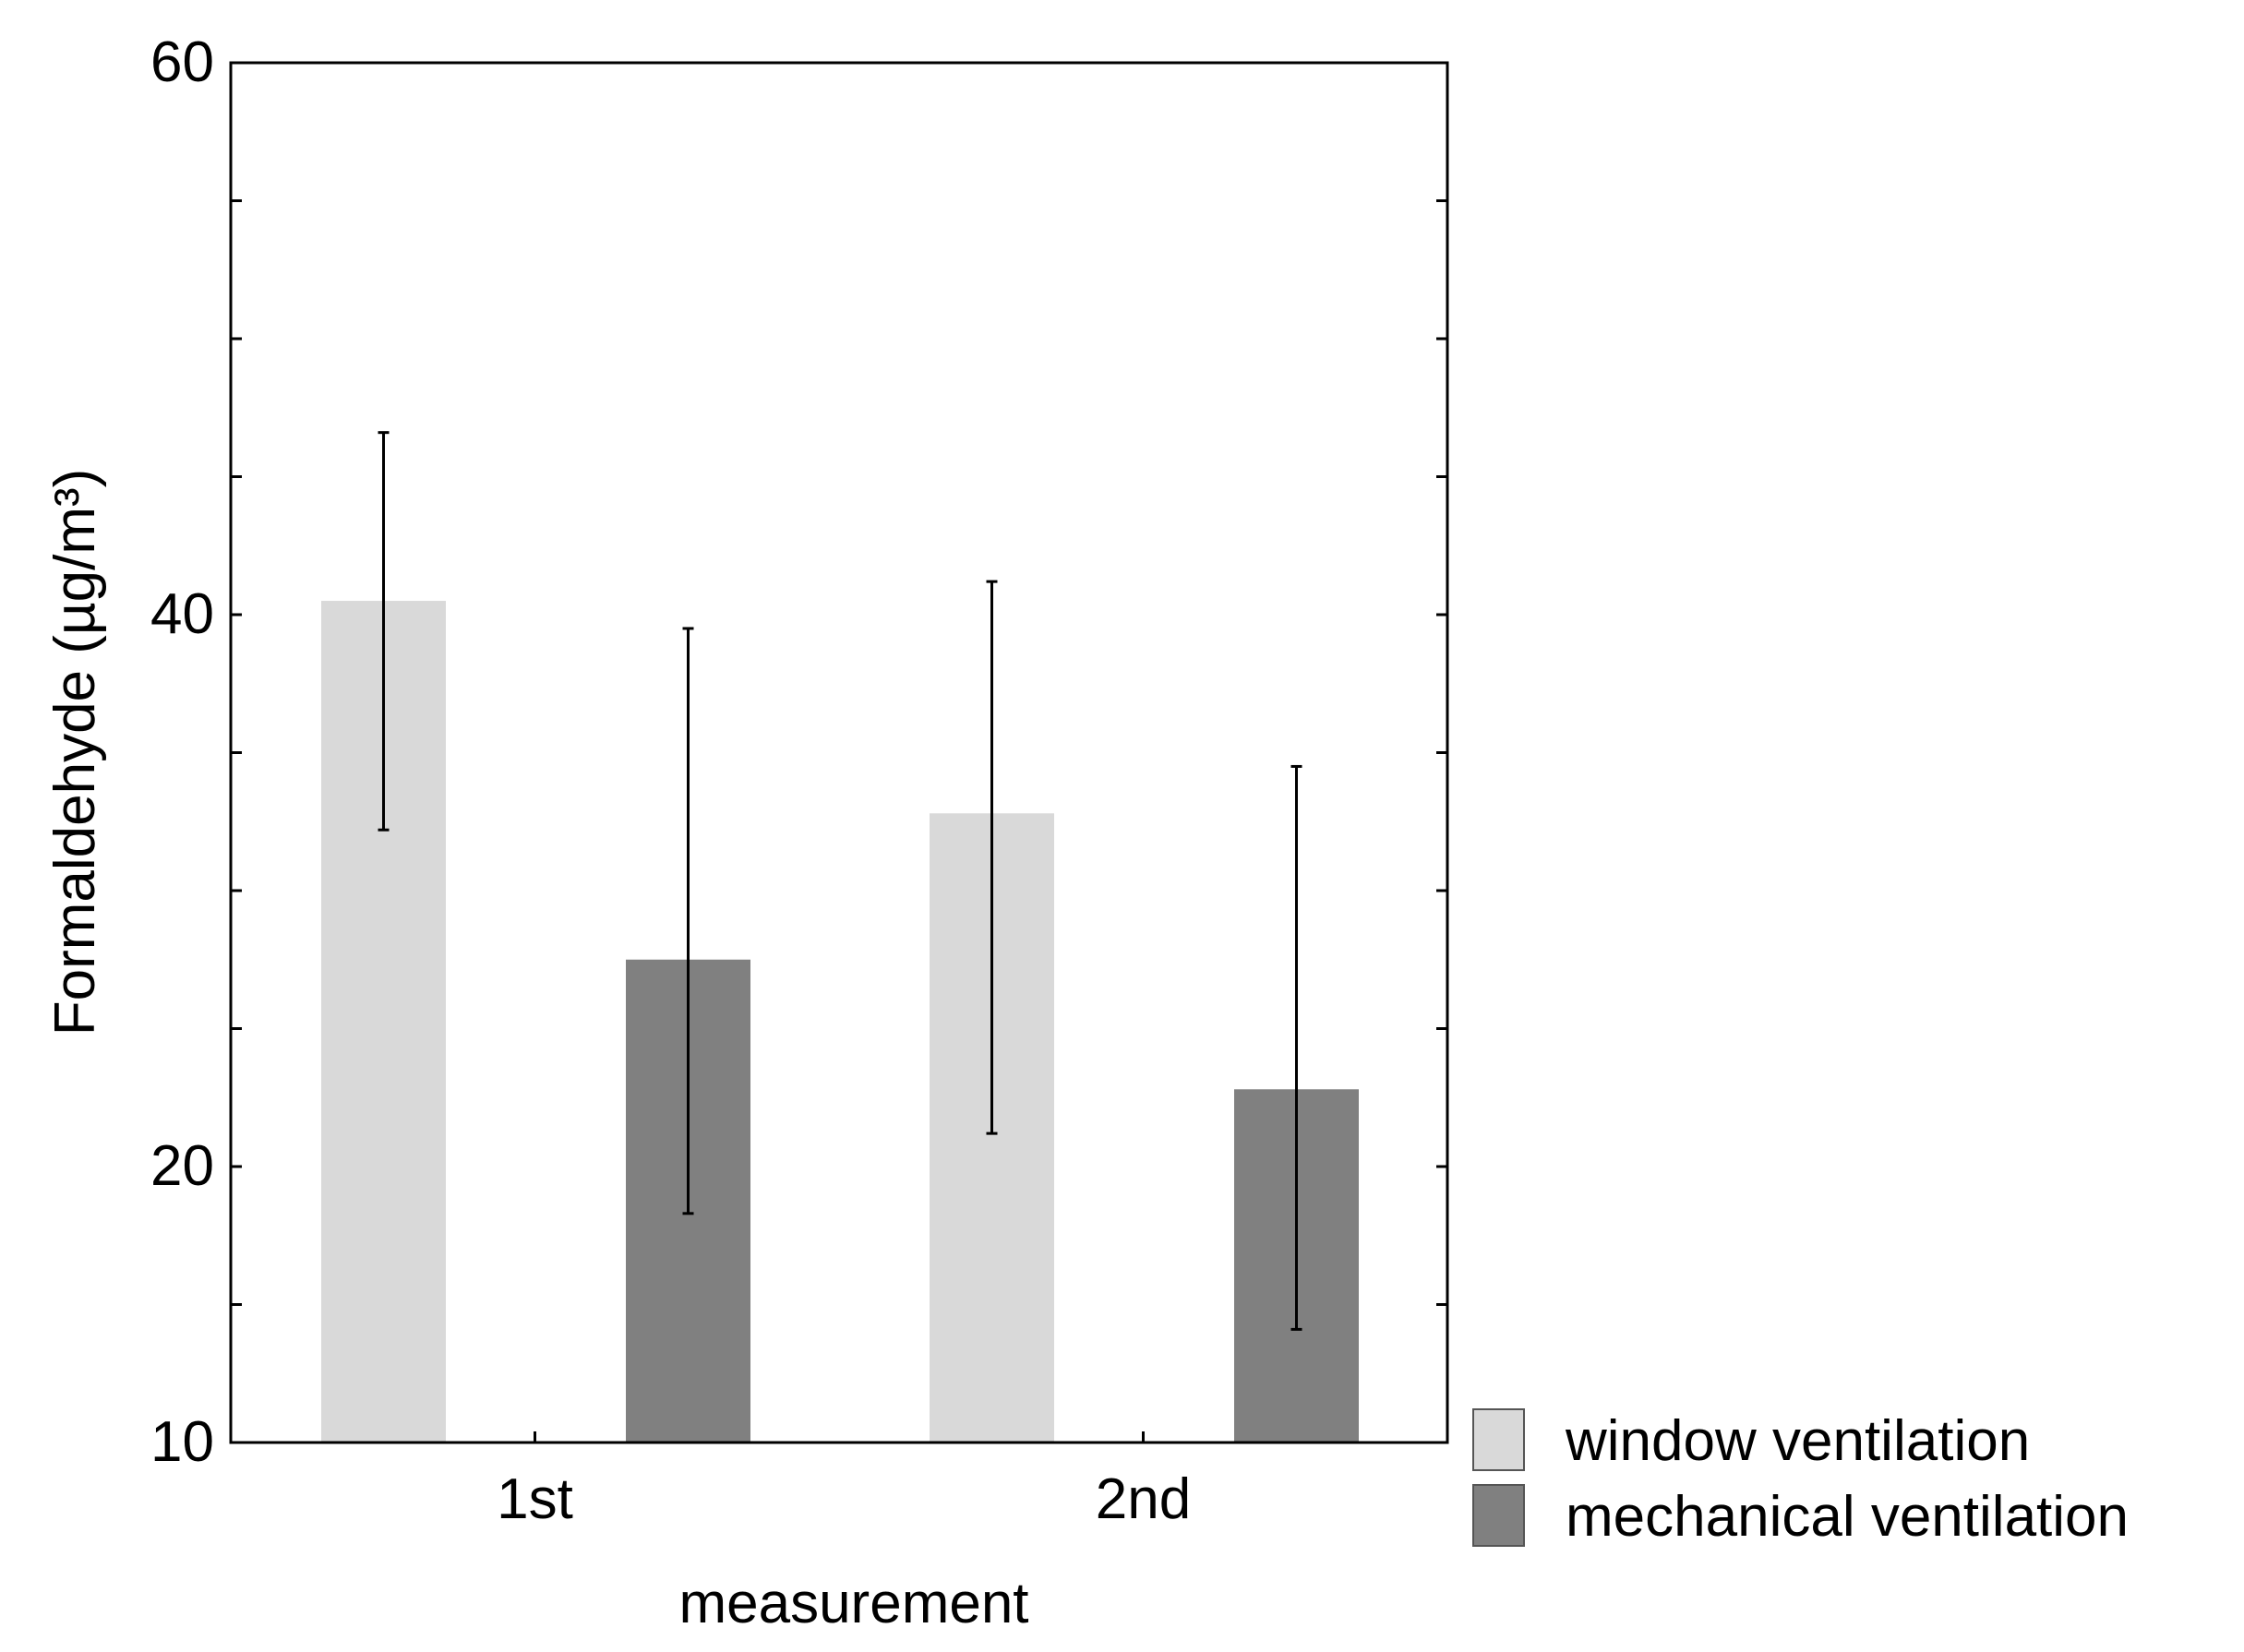  What do you see at coordinates (182, 1166) in the screenshot?
I see `y-tick-label: 20` at bounding box center [182, 1166].